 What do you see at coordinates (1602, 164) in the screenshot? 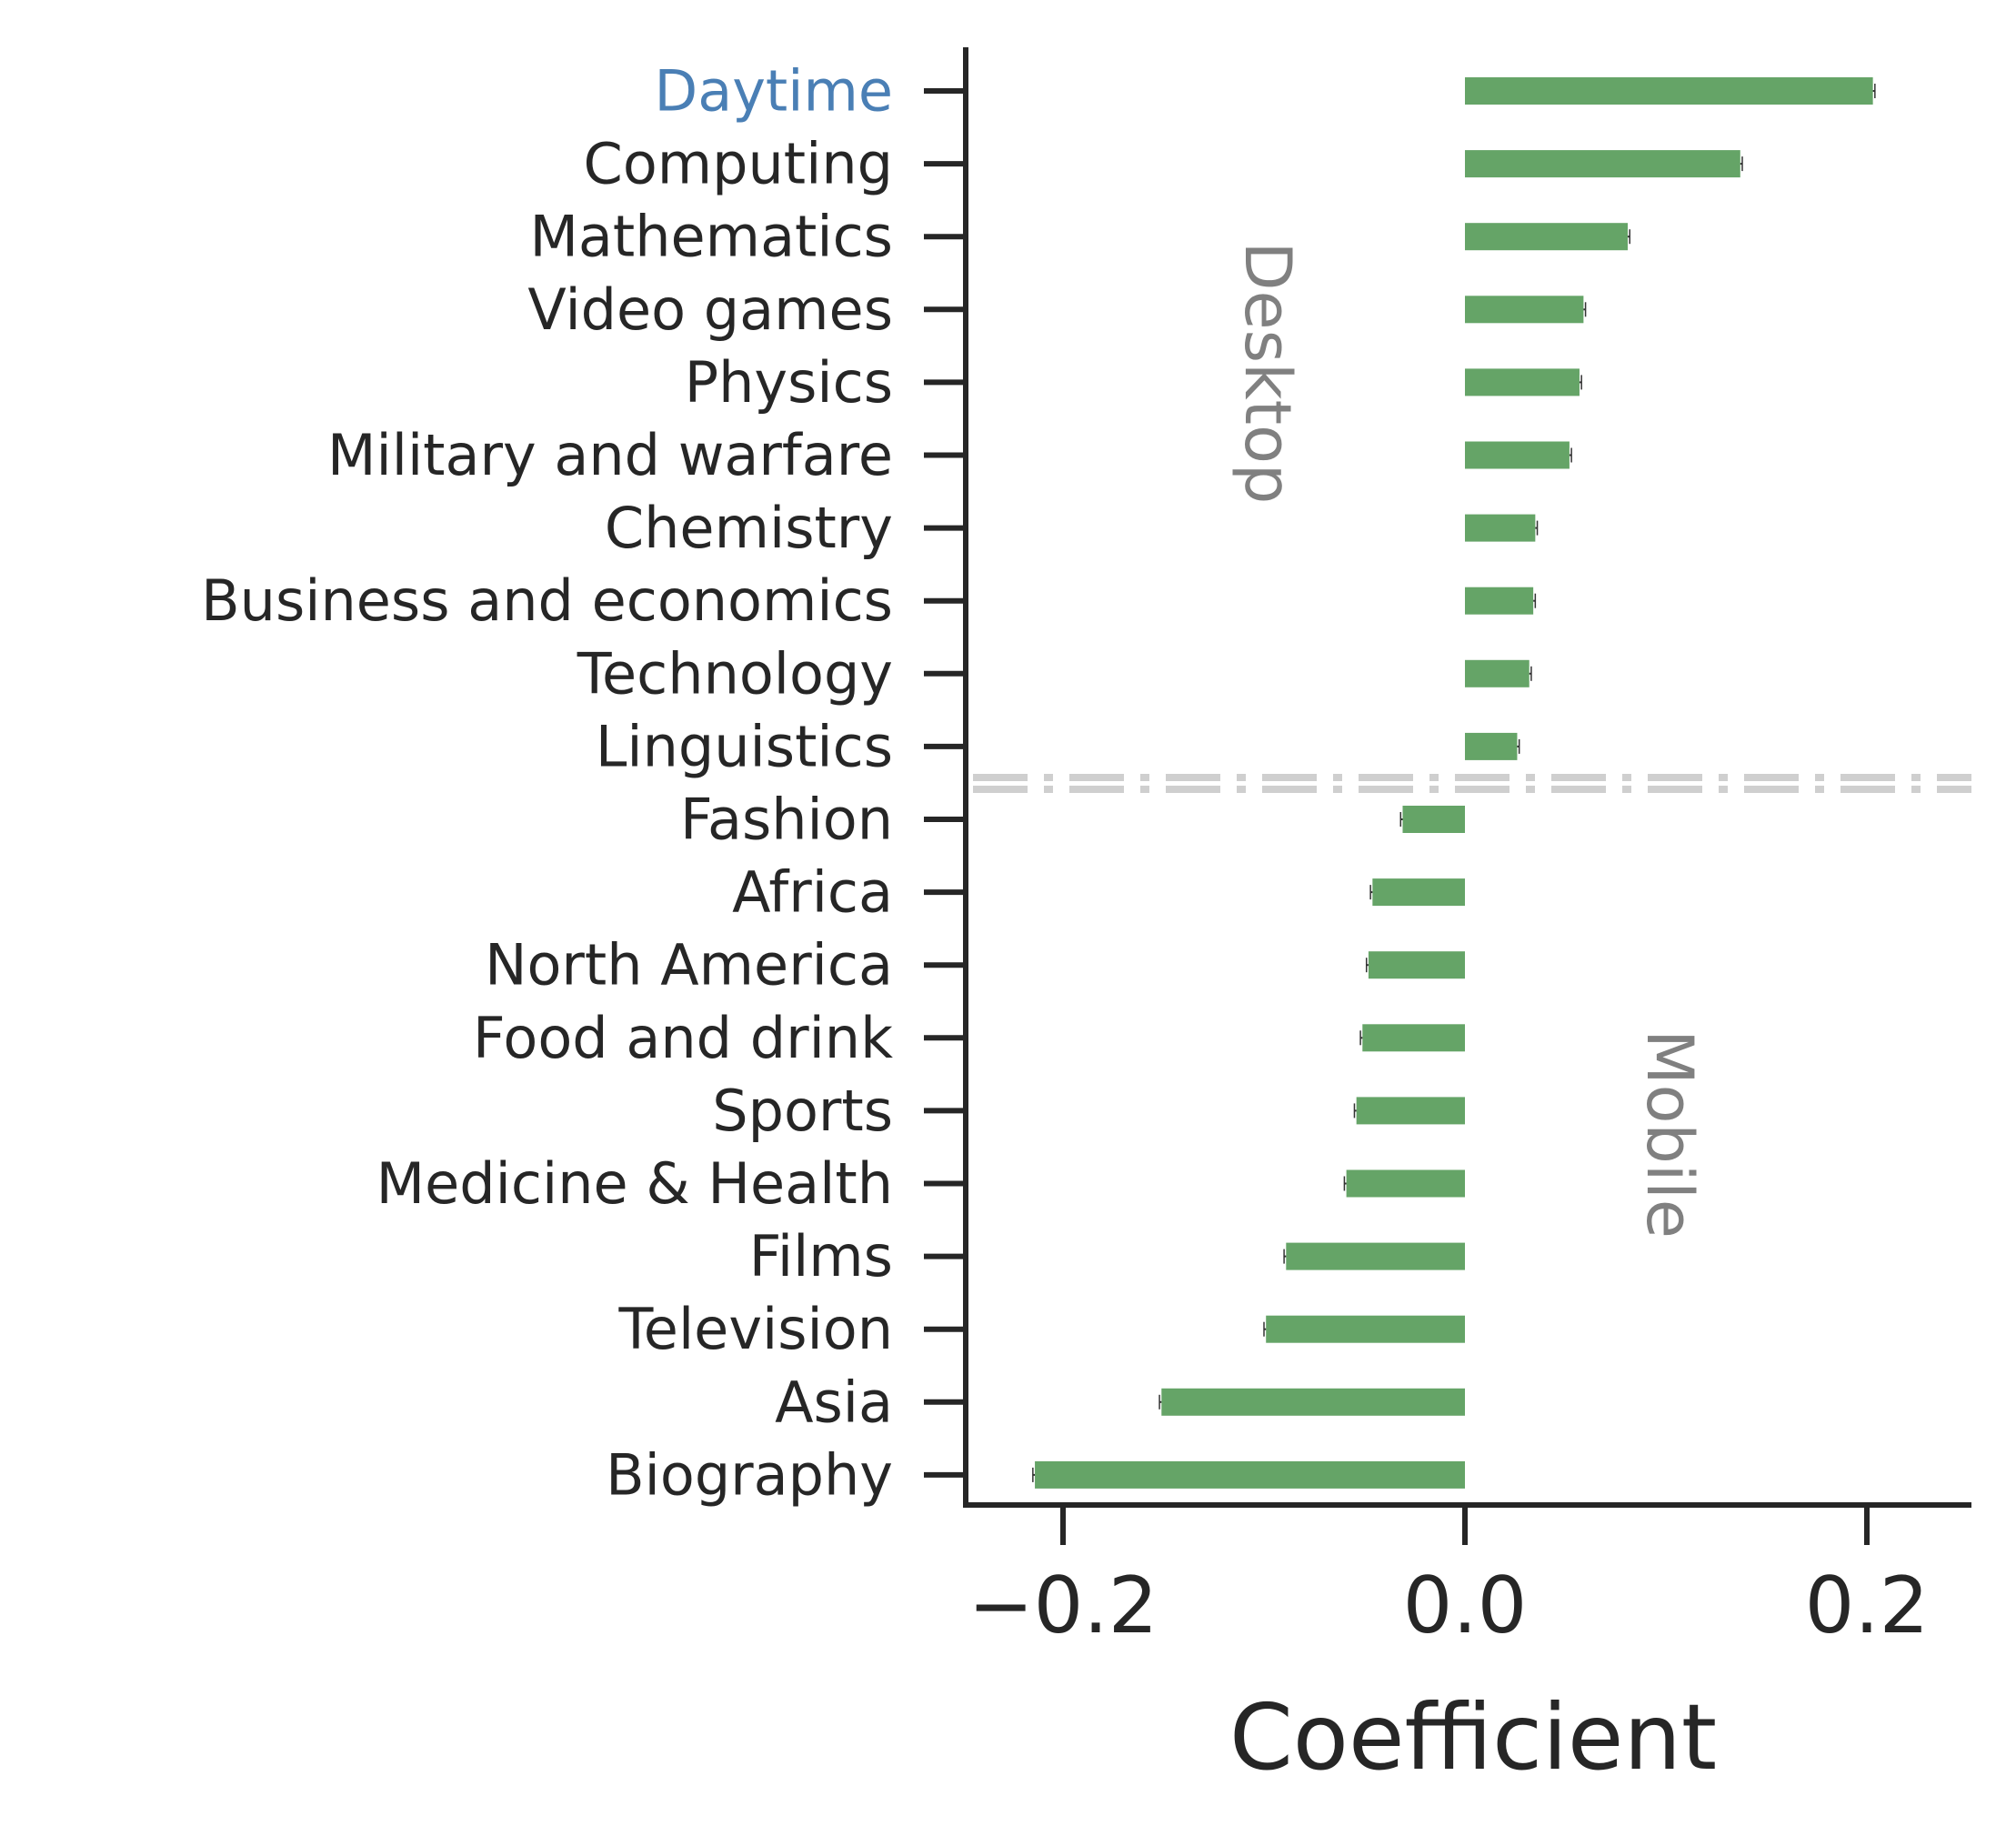
I see `bar-computing` at bounding box center [1602, 164].